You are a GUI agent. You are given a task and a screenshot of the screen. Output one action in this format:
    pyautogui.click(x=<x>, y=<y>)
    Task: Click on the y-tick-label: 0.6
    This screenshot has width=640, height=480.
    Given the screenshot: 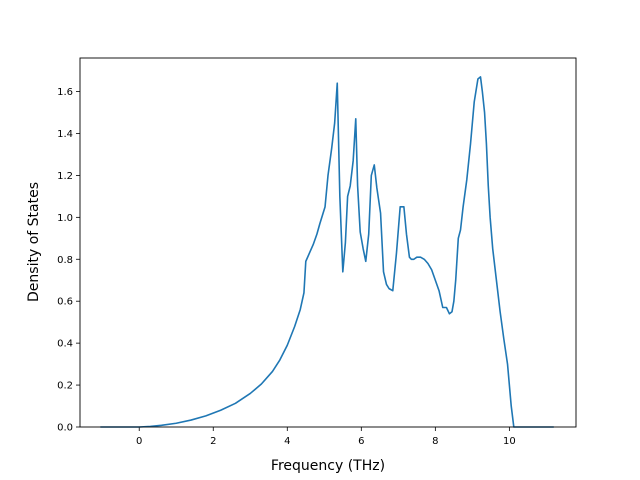 What is the action you would take?
    pyautogui.click(x=65, y=302)
    